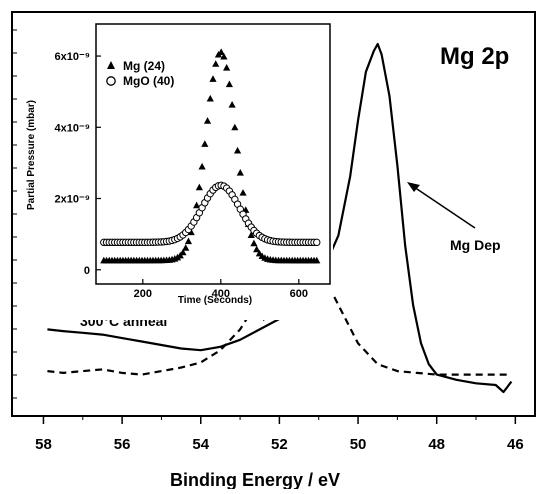 The width and height of the screenshot is (541, 494). Describe the element at coordinates (200, 444) in the screenshot. I see `main-x-tick-label: 54` at that location.